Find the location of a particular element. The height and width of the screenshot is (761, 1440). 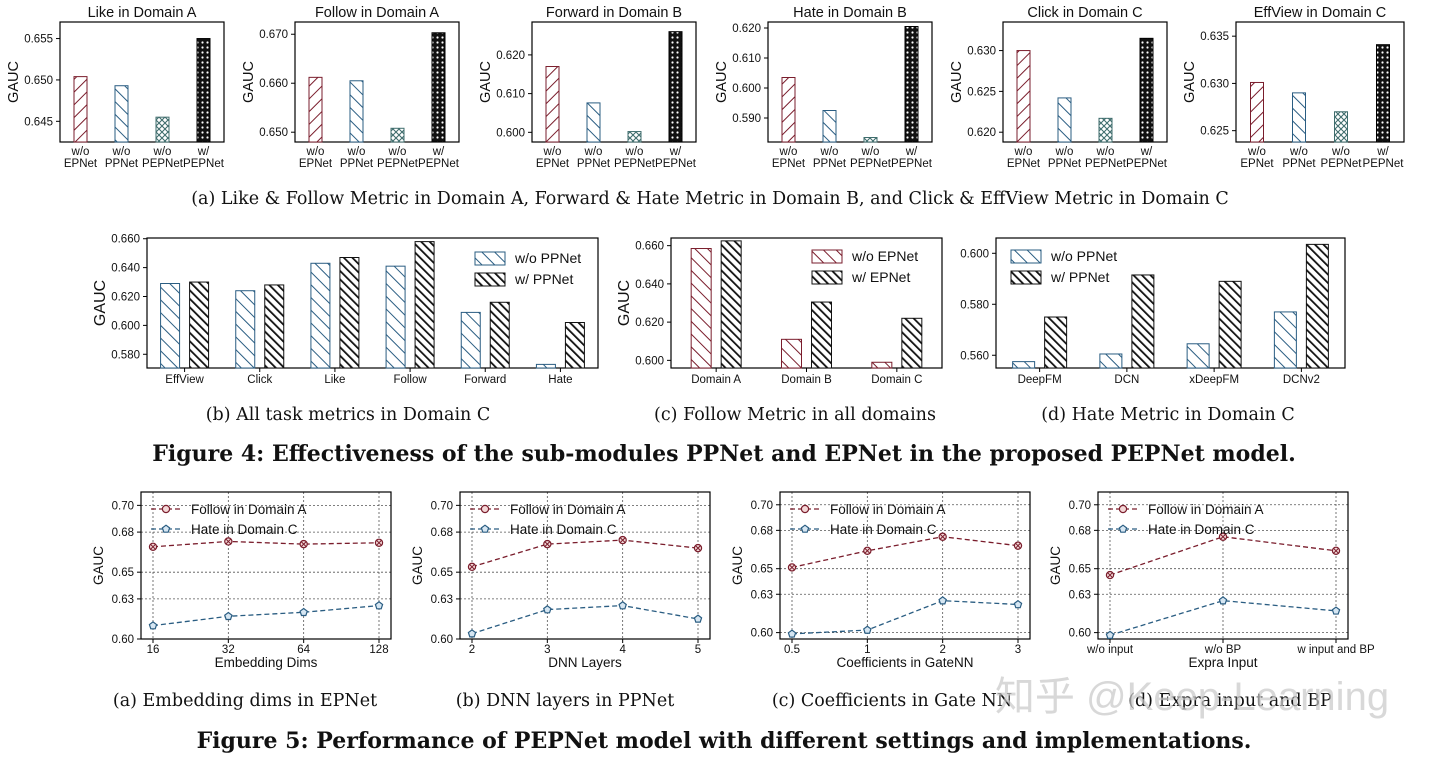

chart-title: Hate in Domain B is located at coordinates (850, 13).